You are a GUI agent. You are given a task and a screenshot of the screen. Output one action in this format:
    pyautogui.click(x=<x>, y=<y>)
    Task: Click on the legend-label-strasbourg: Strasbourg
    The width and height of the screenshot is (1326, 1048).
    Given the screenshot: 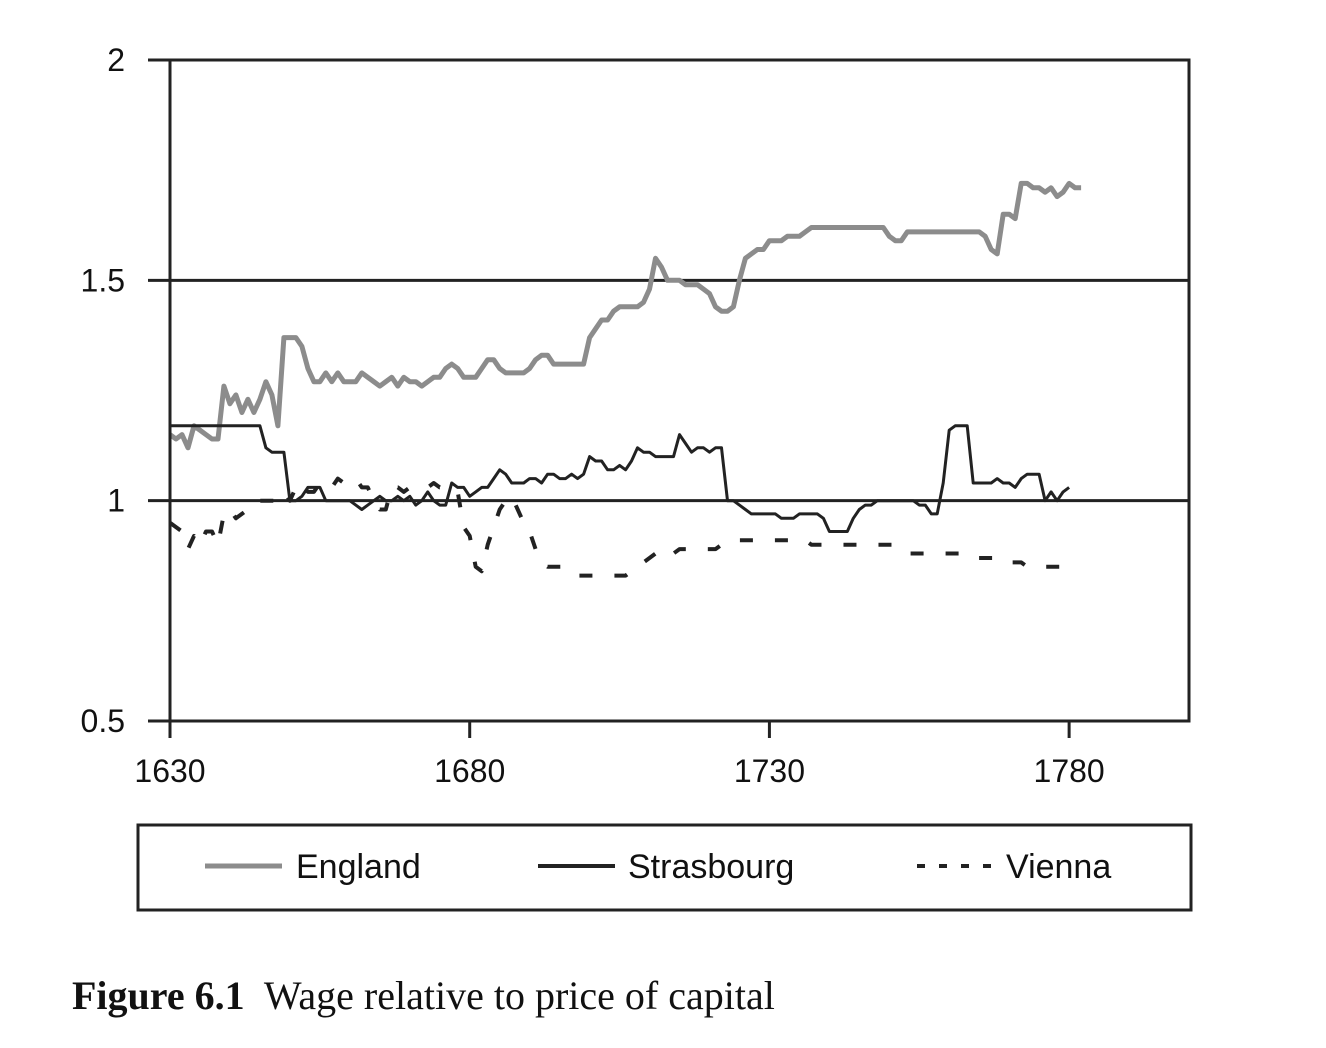 What is the action you would take?
    pyautogui.click(x=711, y=867)
    